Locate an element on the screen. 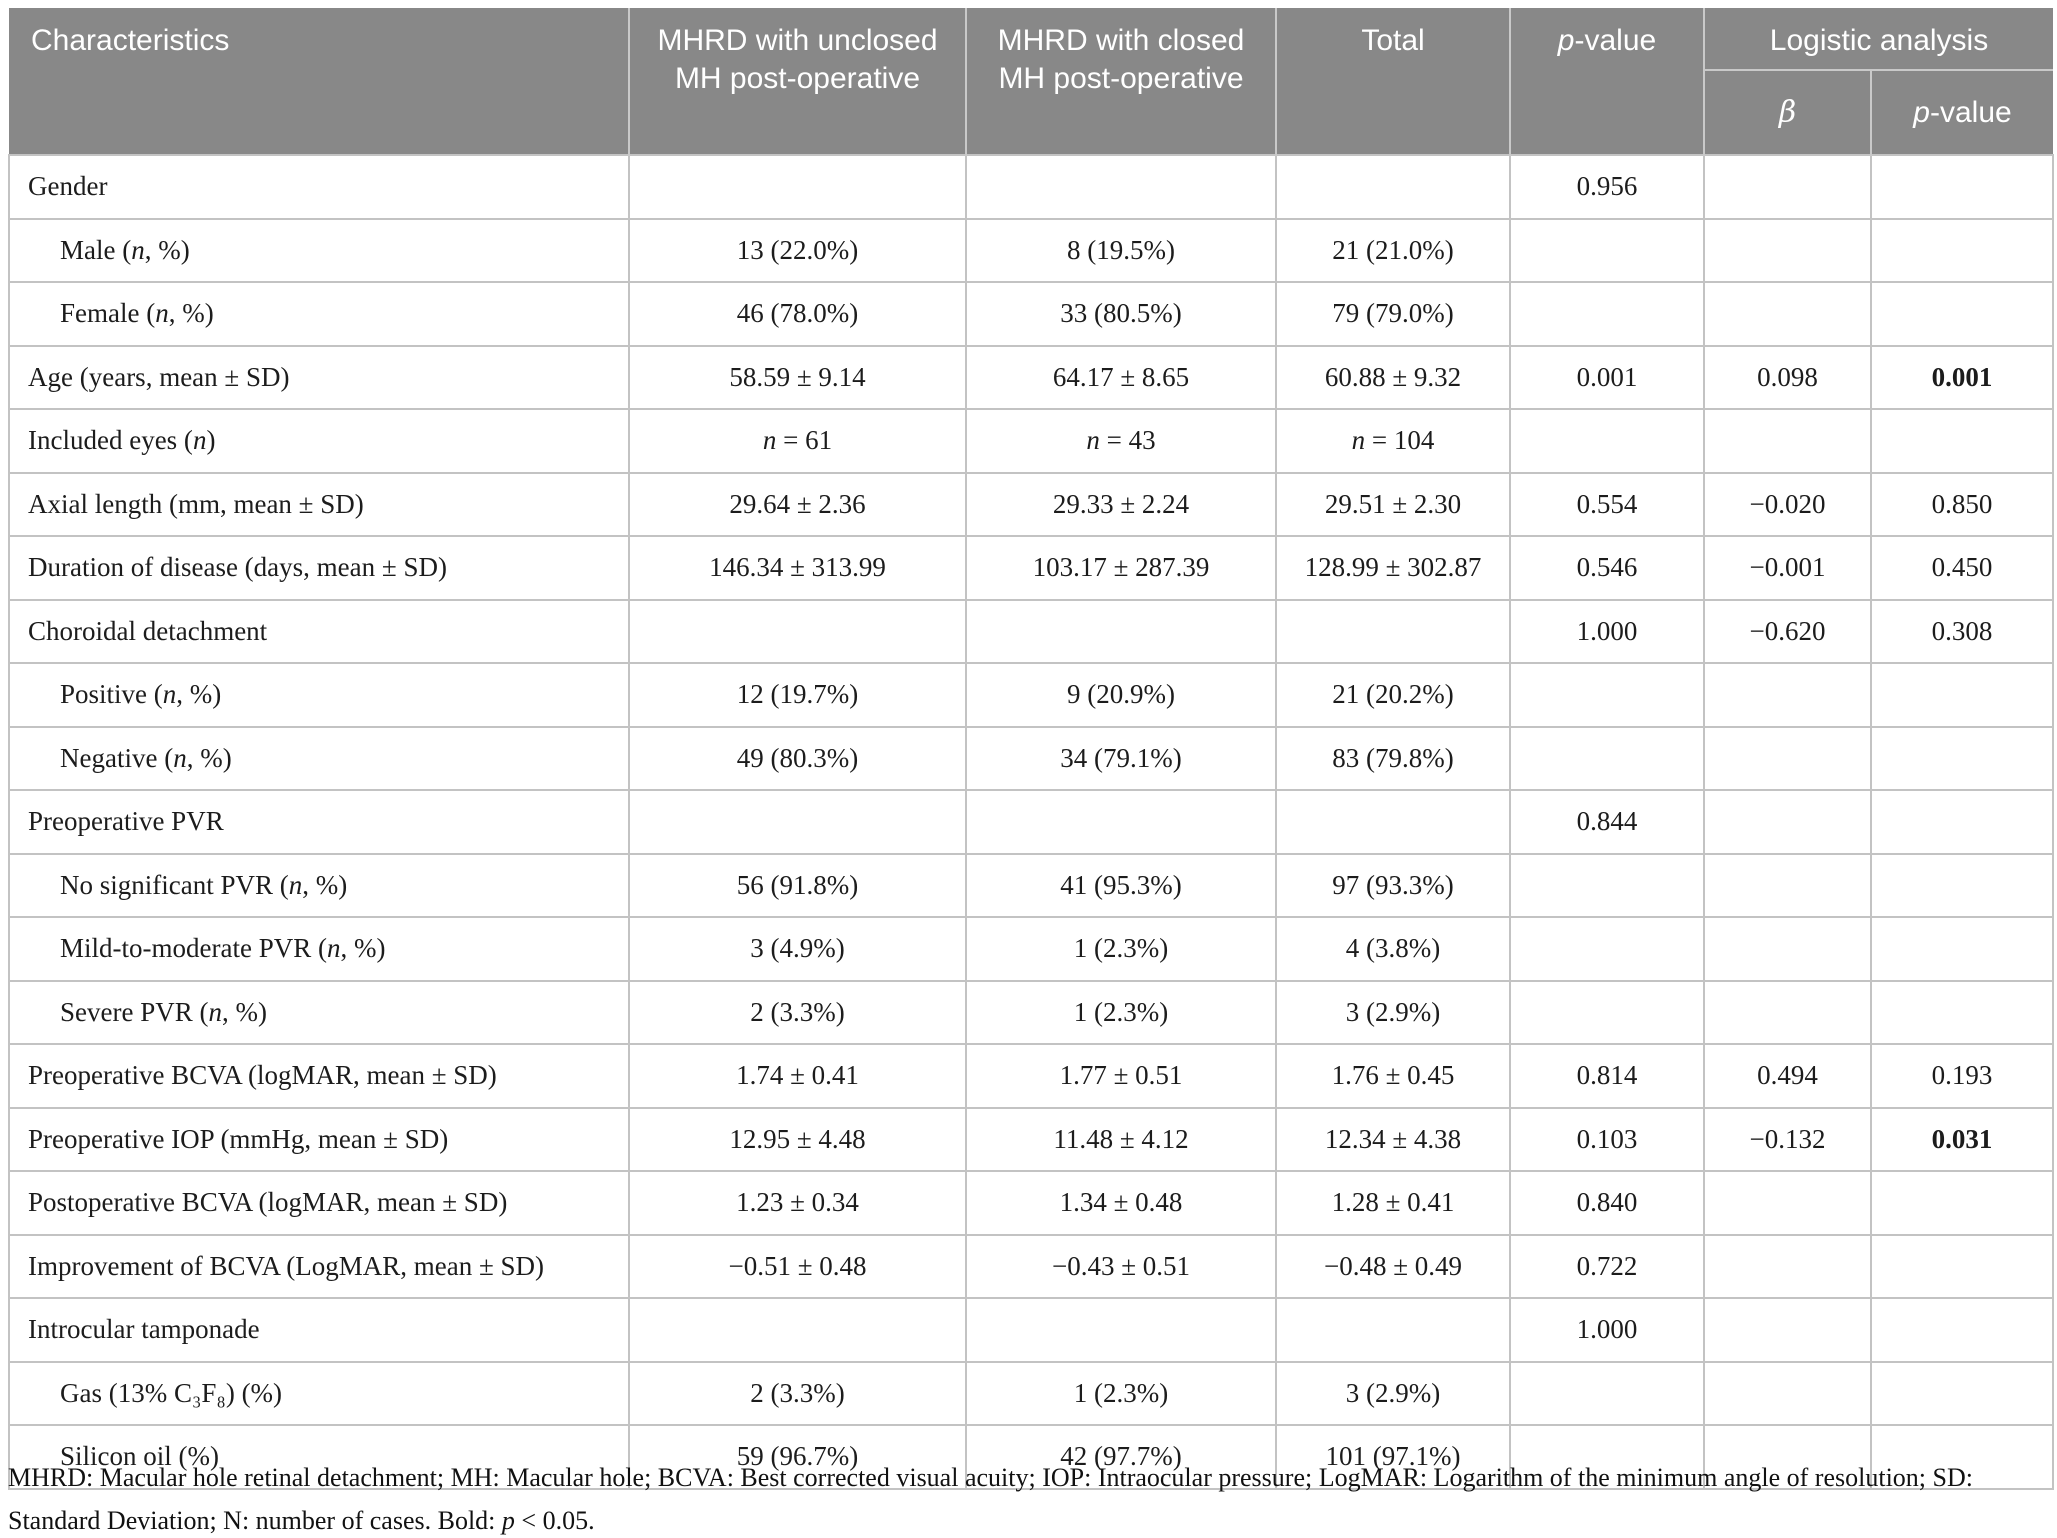 This screenshot has height=1538, width=2057. data-cell: 21 (21.0%) is located at coordinates (1393, 250).